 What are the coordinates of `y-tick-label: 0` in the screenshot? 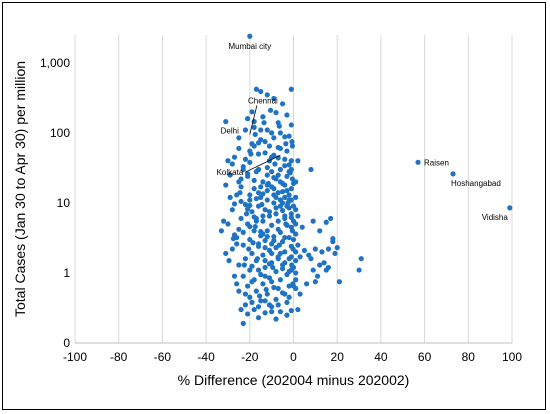 It's located at (66, 343).